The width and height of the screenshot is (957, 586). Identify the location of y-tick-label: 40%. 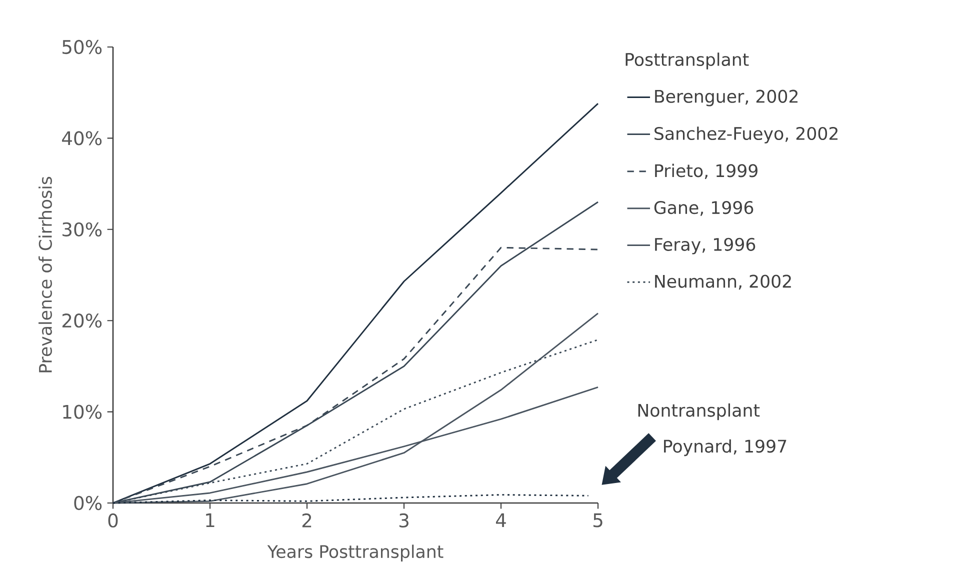
(82, 138).